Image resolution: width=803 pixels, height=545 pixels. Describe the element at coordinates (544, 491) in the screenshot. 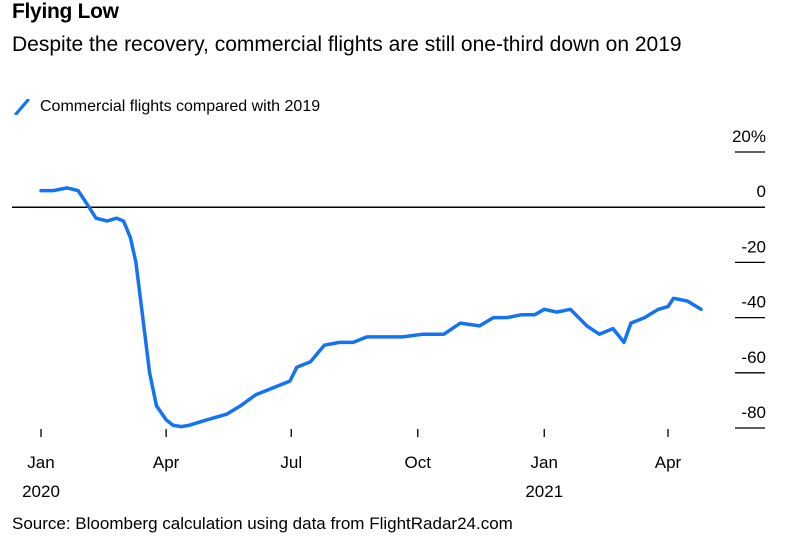

I see `x-tick-year-label: 2021` at that location.